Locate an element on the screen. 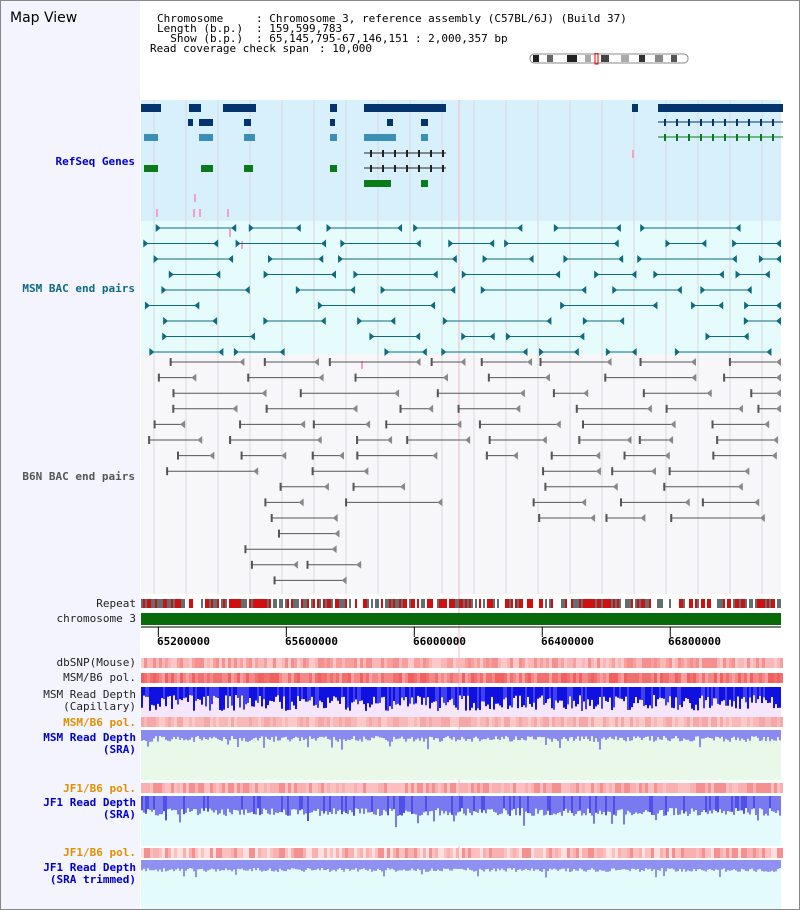 Image resolution: width=800 pixels, height=910 pixels. track-label-refseq-genes: RefSeq Genes is located at coordinates (95, 161).